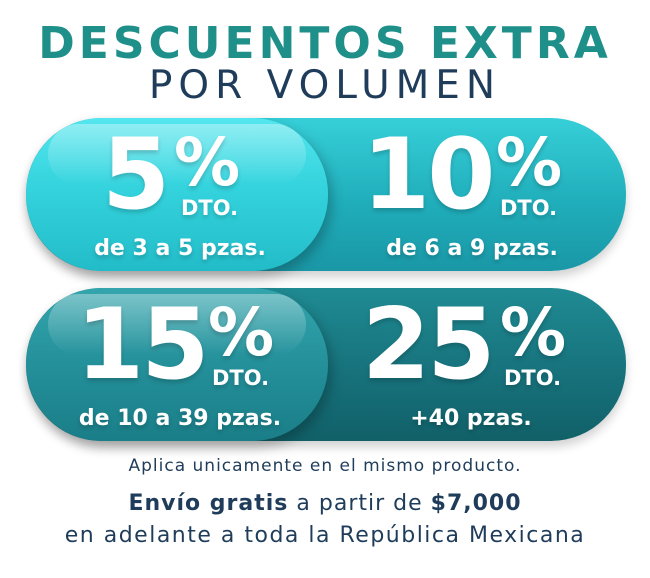 The height and width of the screenshot is (578, 650). What do you see at coordinates (207, 162) in the screenshot?
I see `offer-5-percent-sign: %` at bounding box center [207, 162].